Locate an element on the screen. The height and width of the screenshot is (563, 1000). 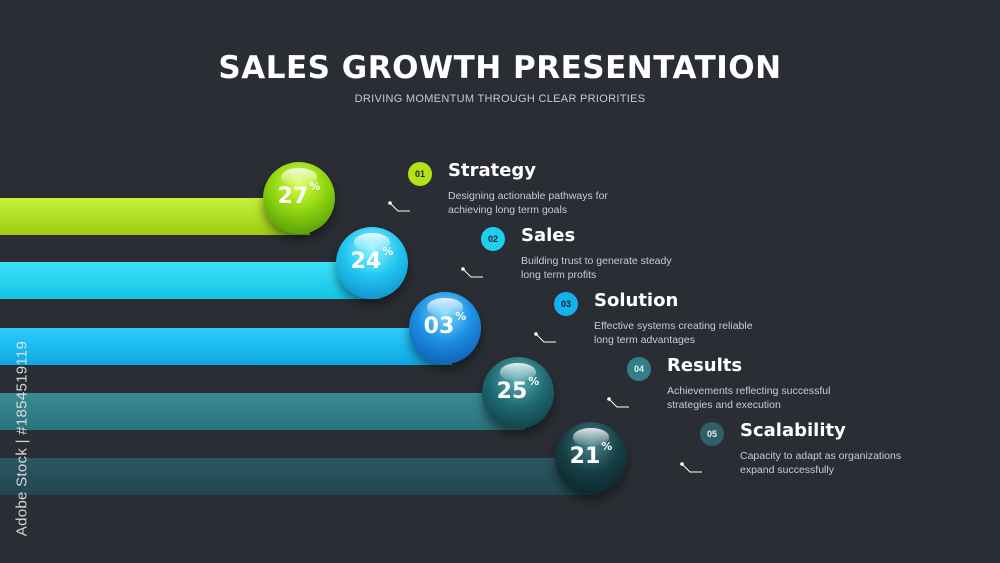
ball-strategy: 27% is located at coordinates (299, 198).